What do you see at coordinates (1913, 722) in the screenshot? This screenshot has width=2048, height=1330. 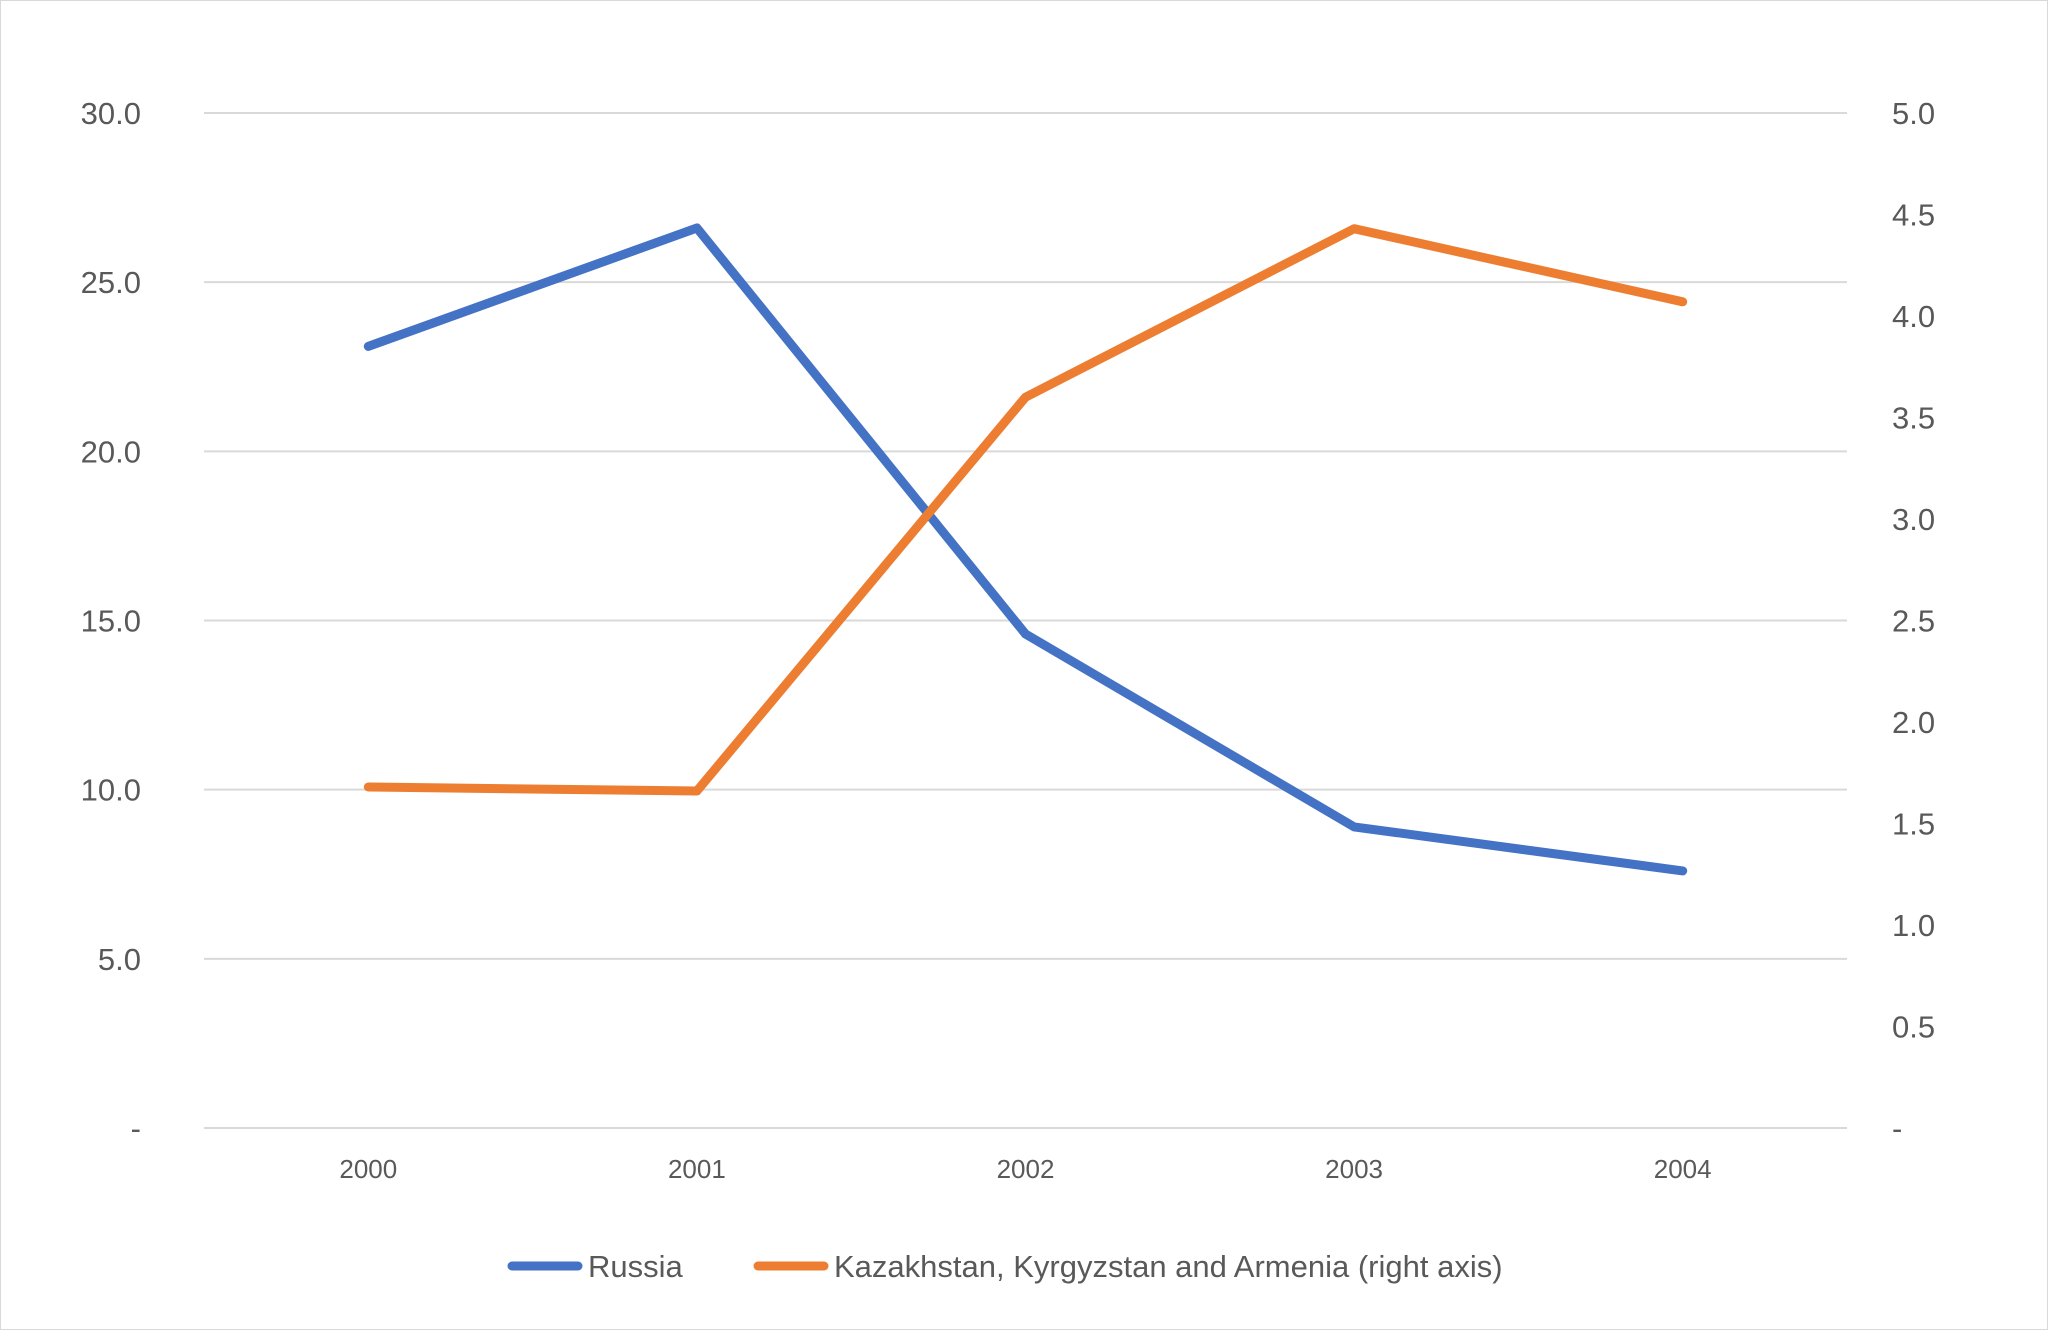 I see `right-tick-label: 2.0` at bounding box center [1913, 722].